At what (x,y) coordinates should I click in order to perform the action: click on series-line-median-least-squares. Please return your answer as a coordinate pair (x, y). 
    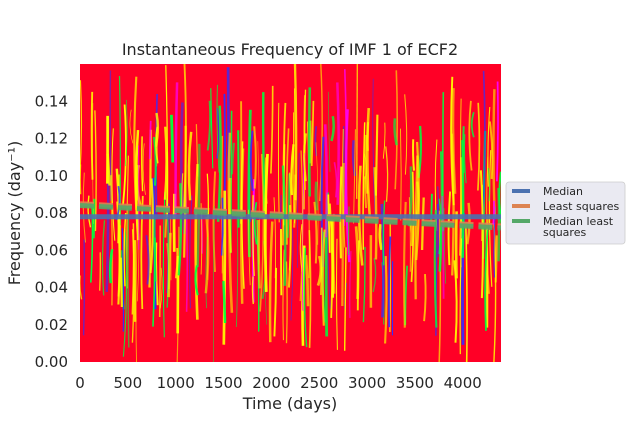
    Looking at the image, I should click on (290, 217).